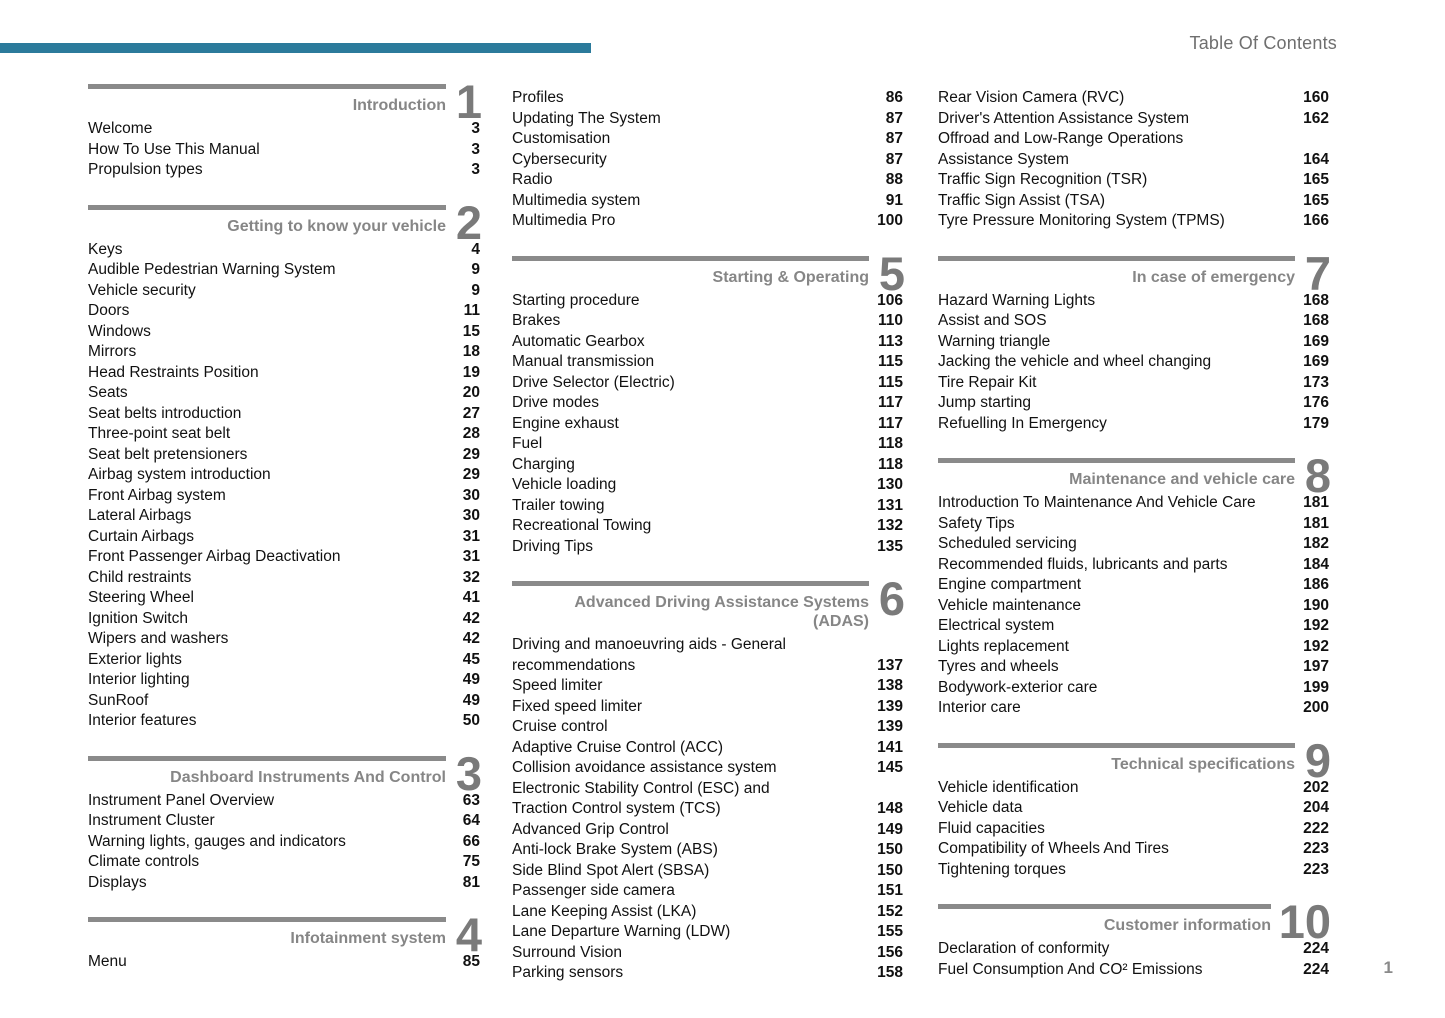 Image resolution: width=1445 pixels, height=1018 pixels. Describe the element at coordinates (707, 201) in the screenshot. I see `toc-entry: Multimedia system 91` at that location.